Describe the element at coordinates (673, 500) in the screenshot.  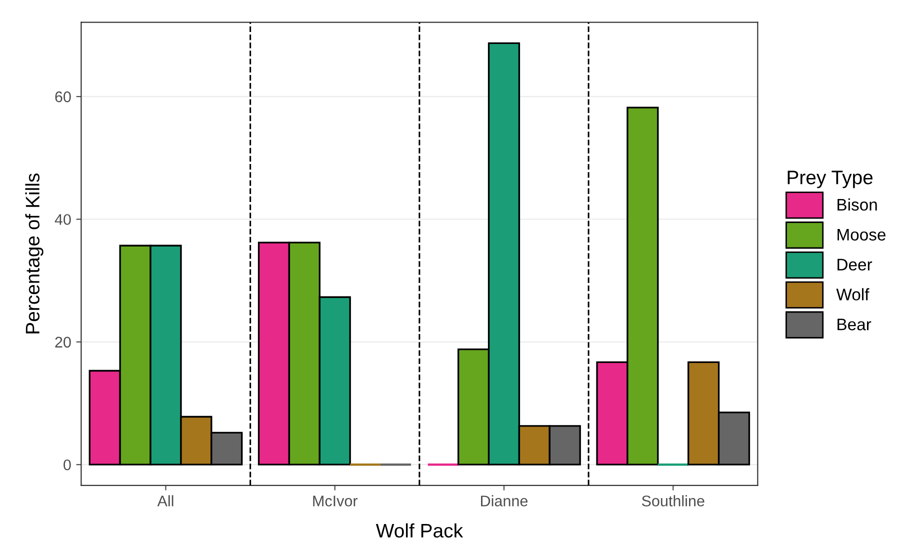
I see `x-tick-label: Southline` at that location.